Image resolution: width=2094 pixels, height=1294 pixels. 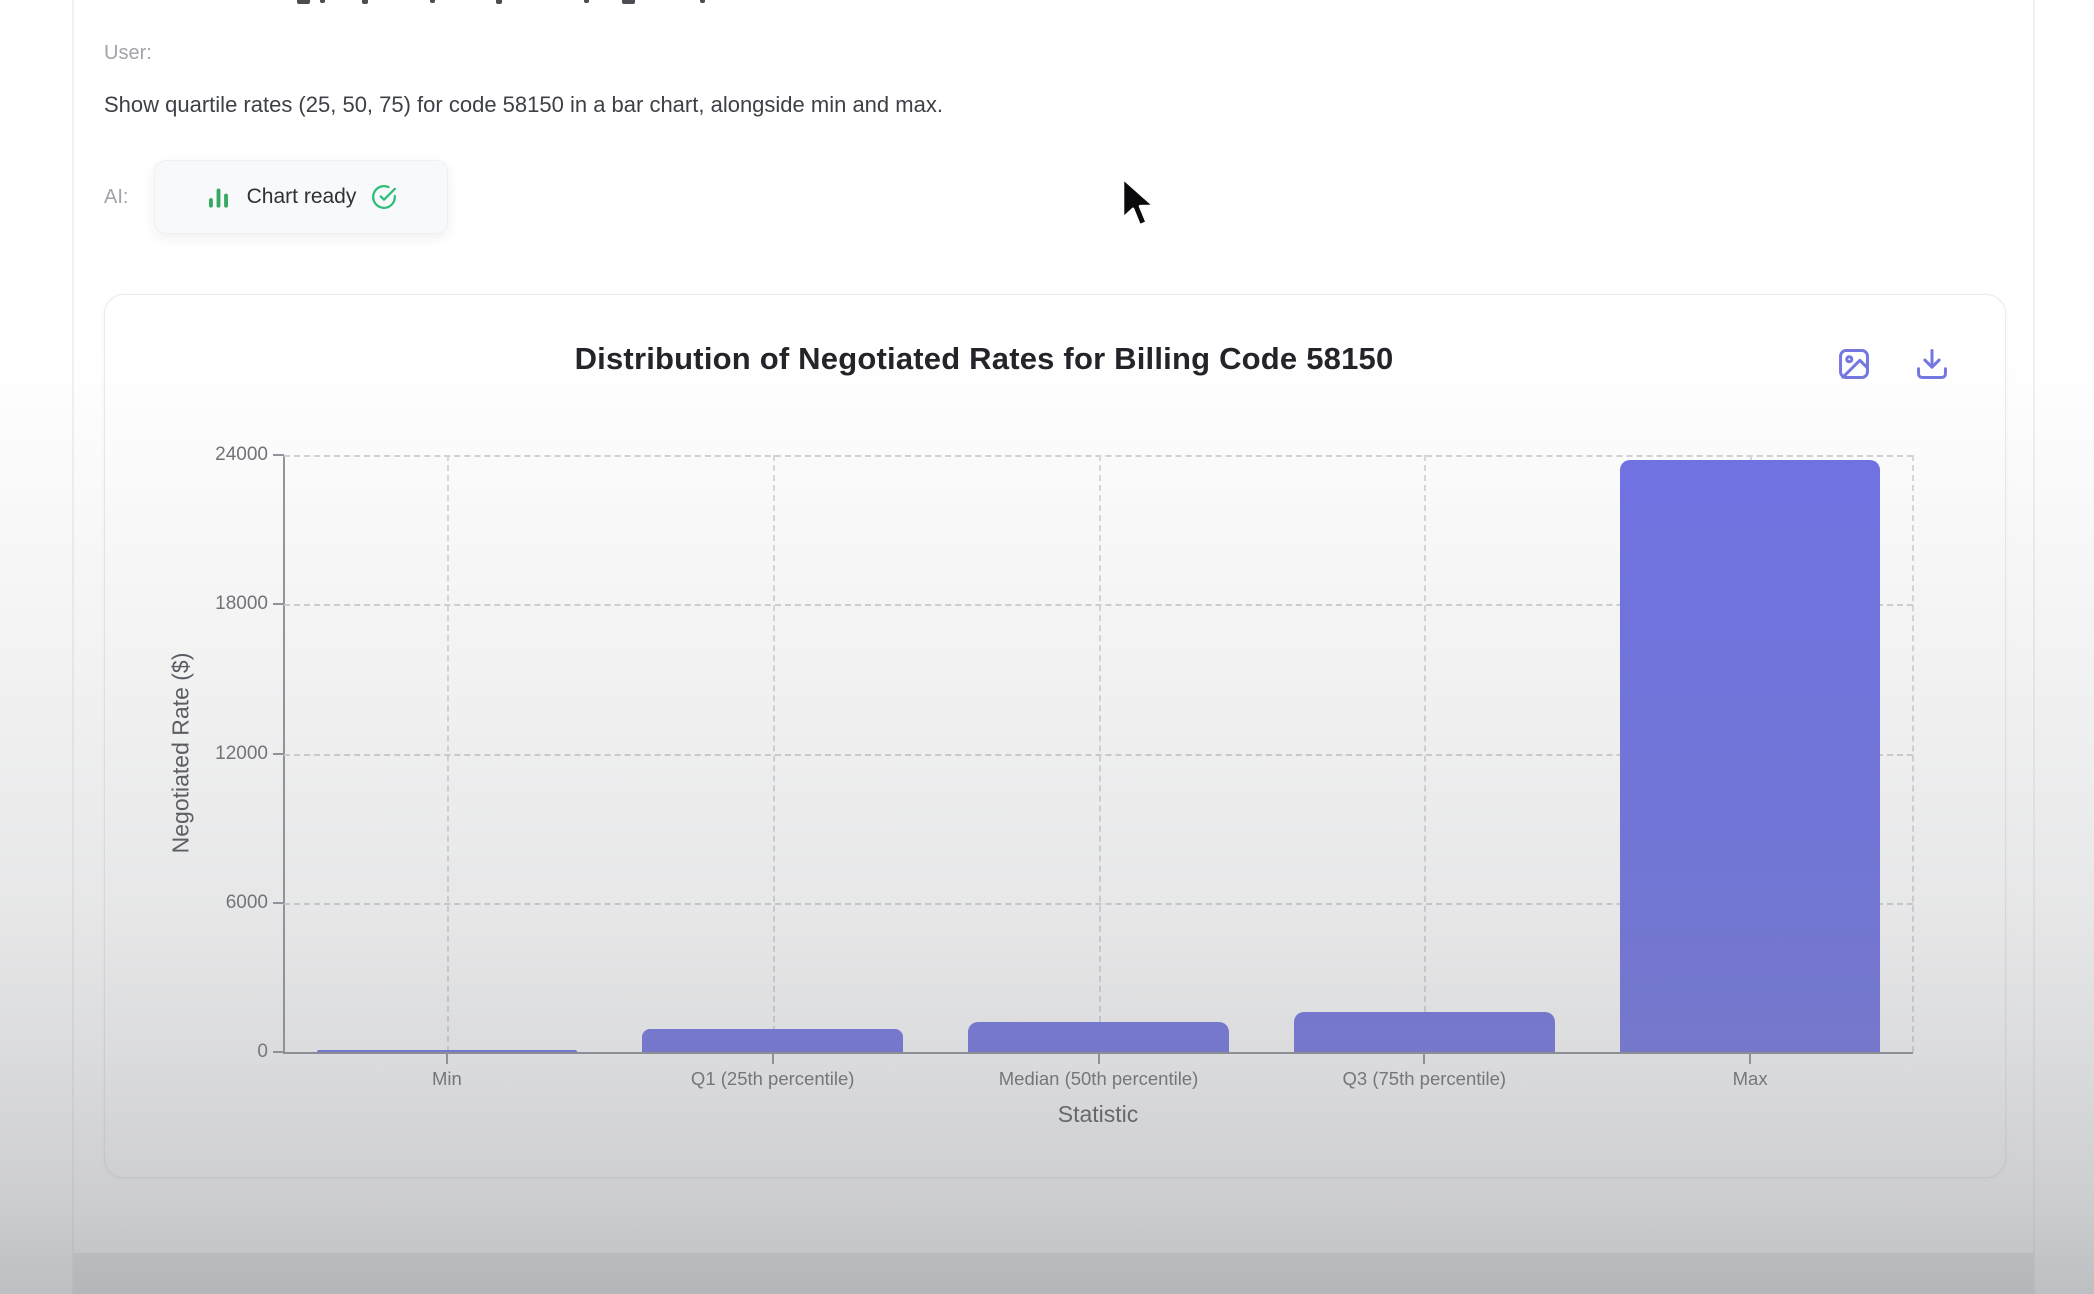 What do you see at coordinates (241, 753) in the screenshot?
I see `y-tick-label: 12000` at bounding box center [241, 753].